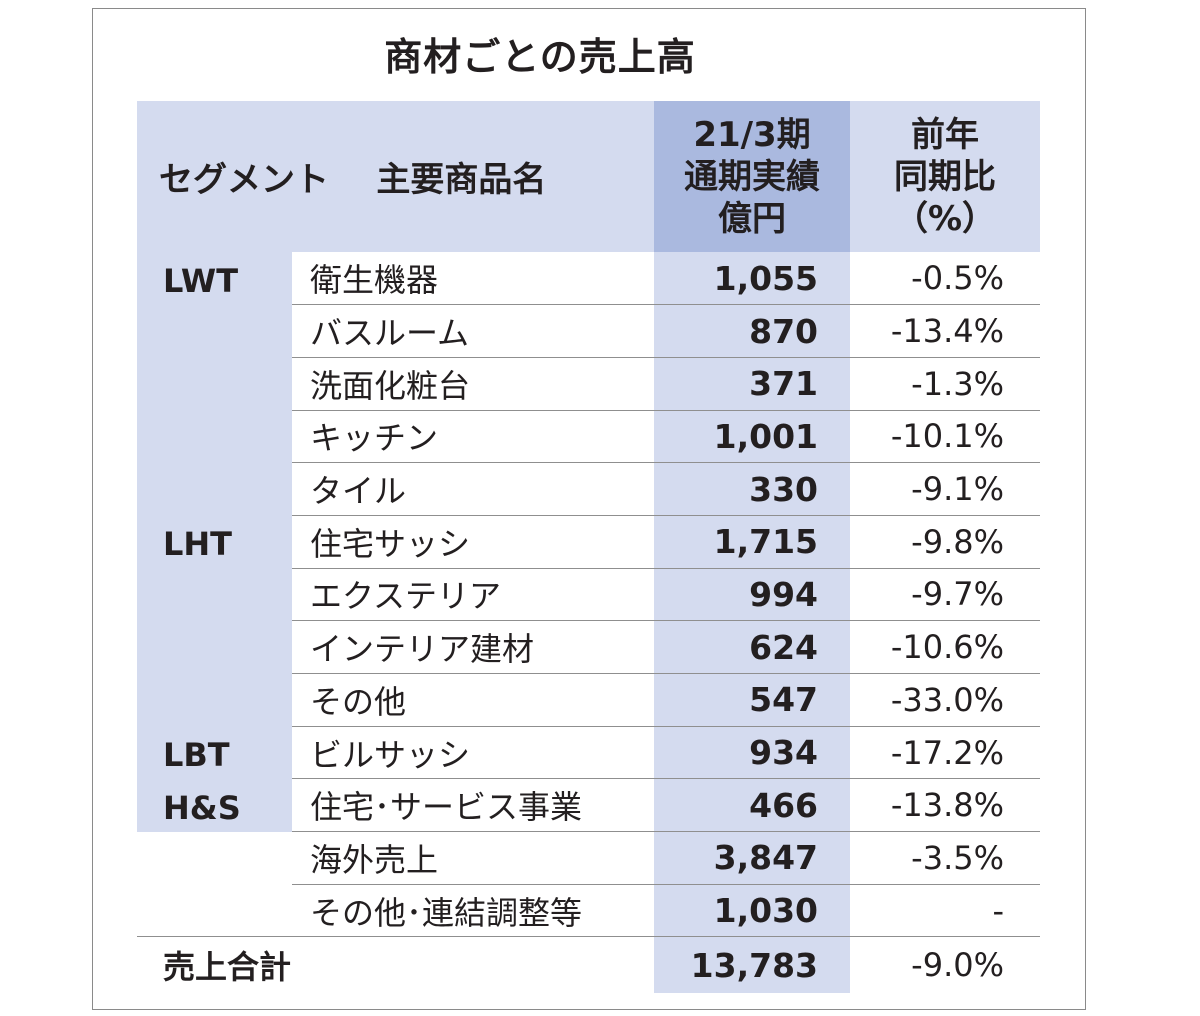  What do you see at coordinates (752, 647) in the screenshot?
I see `value-cell: 624` at bounding box center [752, 647].